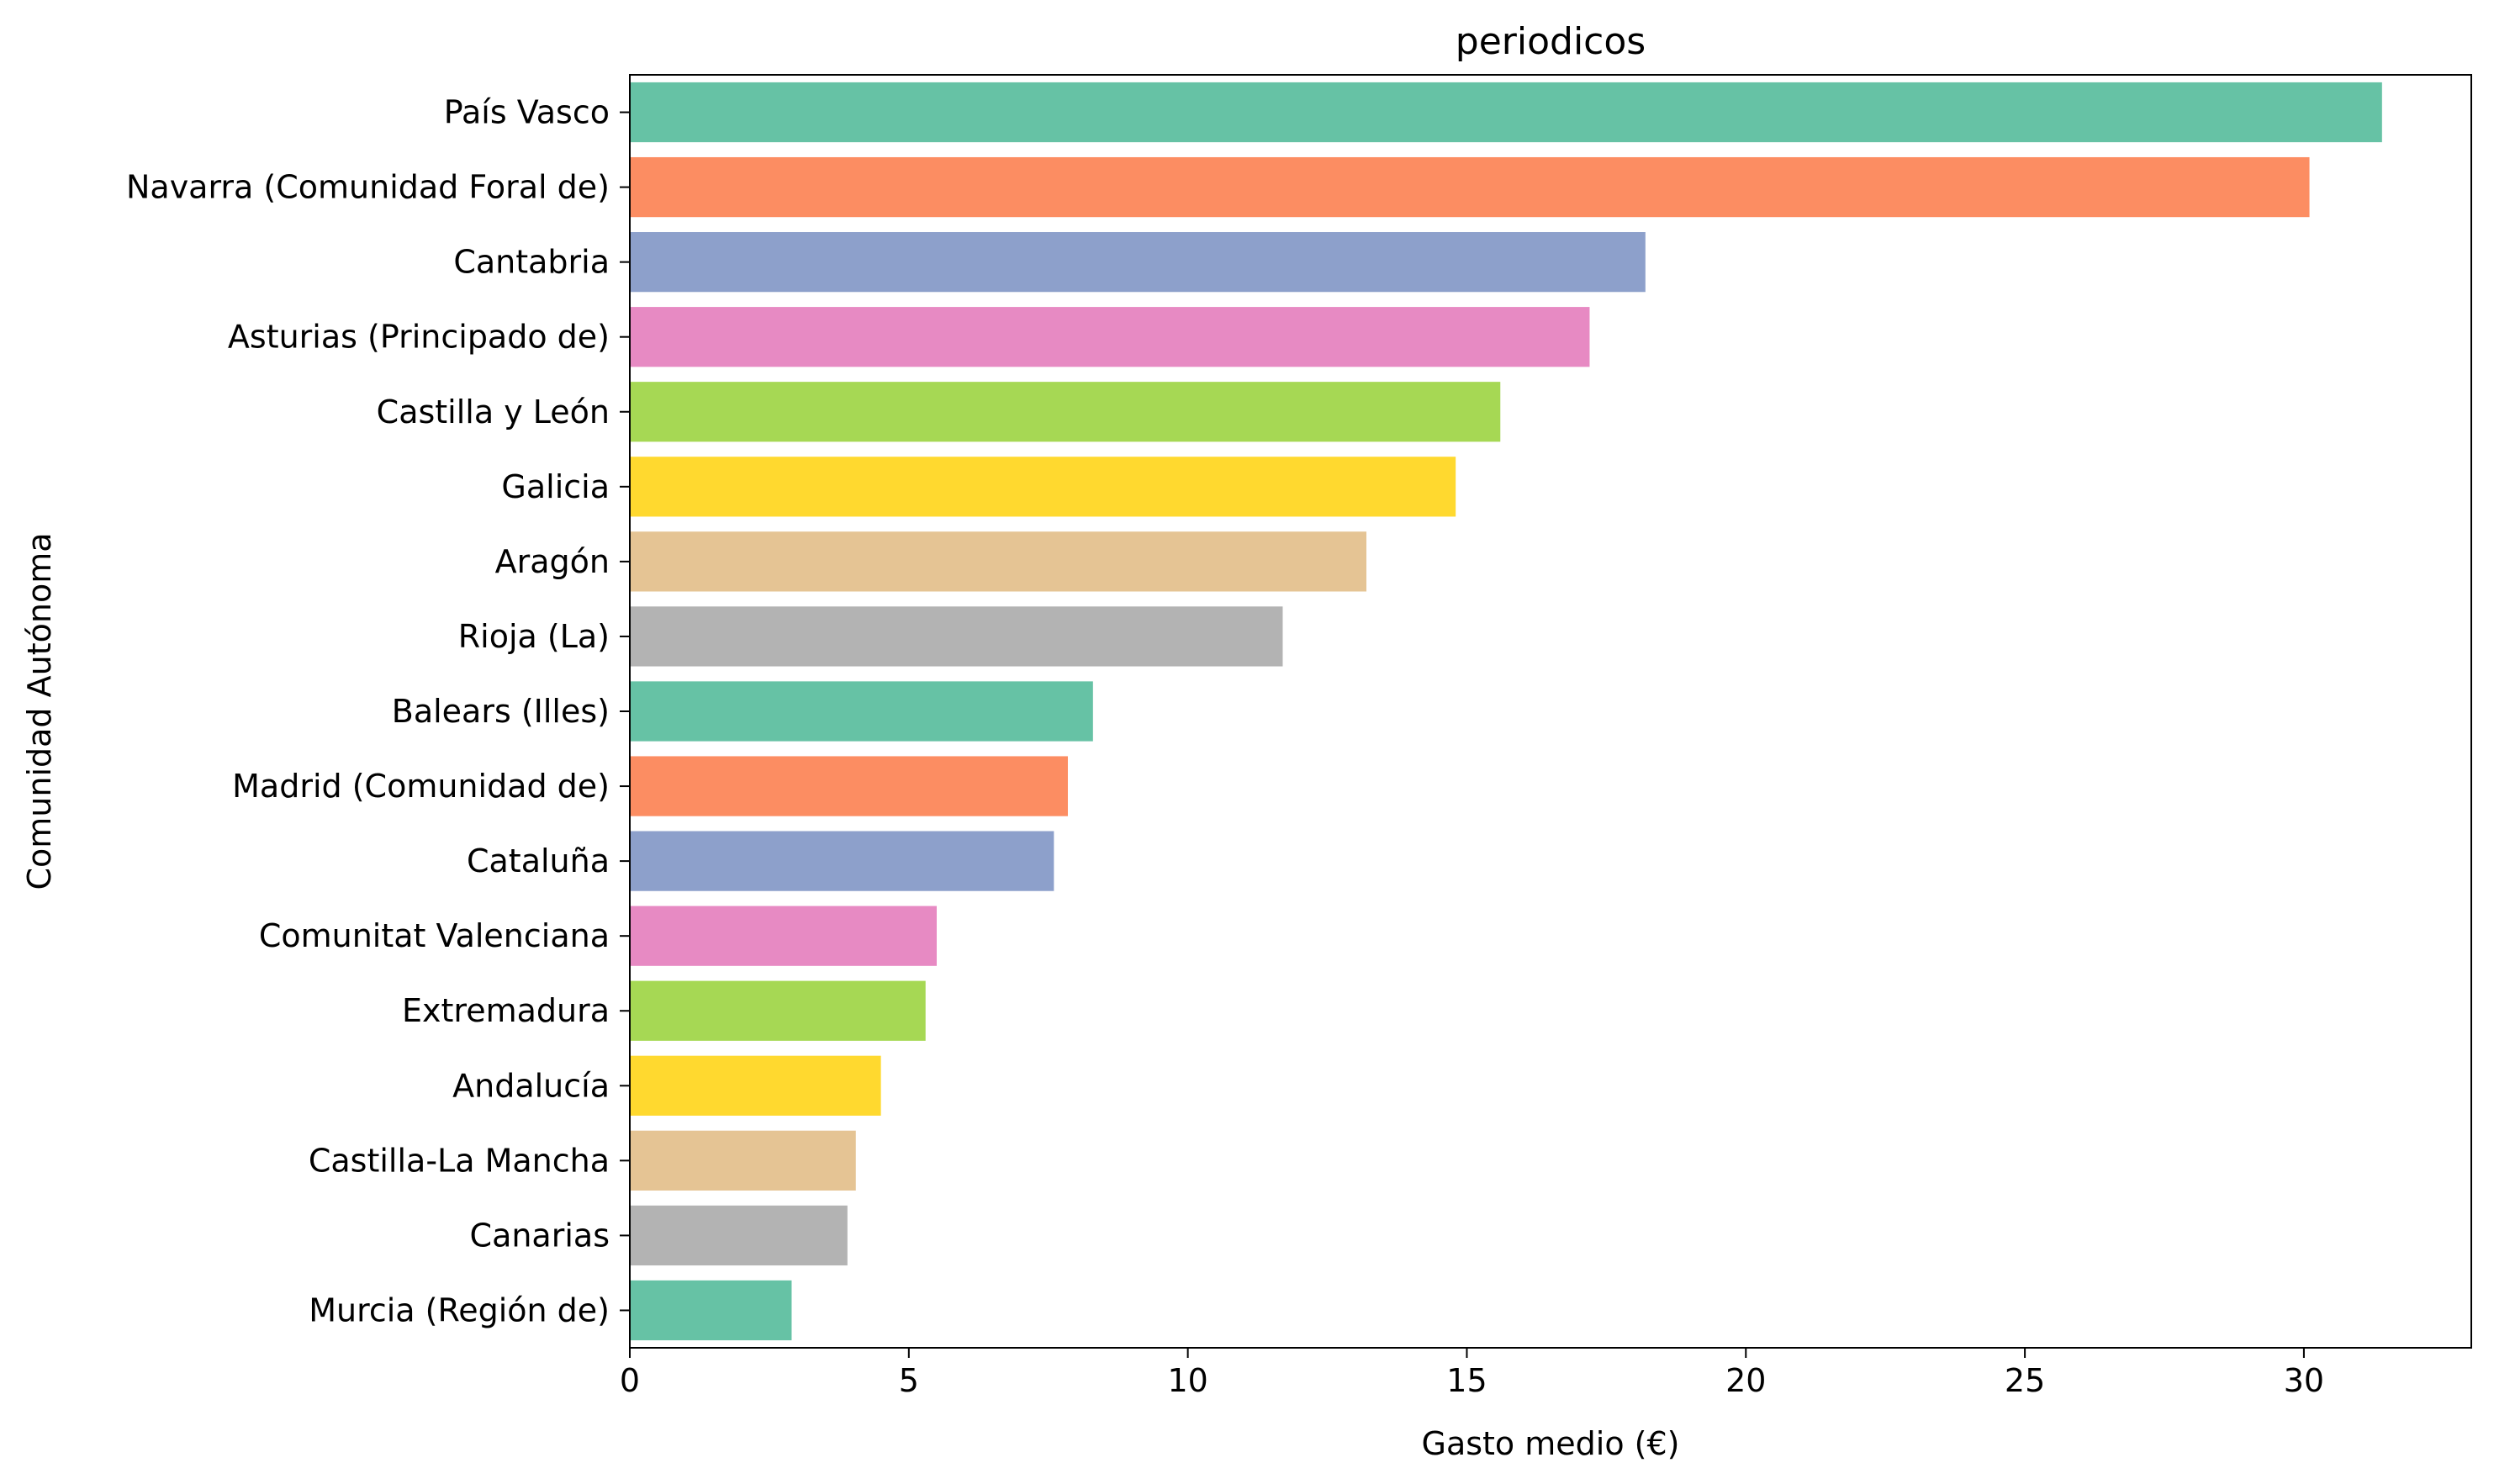 Image resolution: width=2494 pixels, height=1484 pixels. I want to click on y-tick-label: Canarias, so click(540, 1235).